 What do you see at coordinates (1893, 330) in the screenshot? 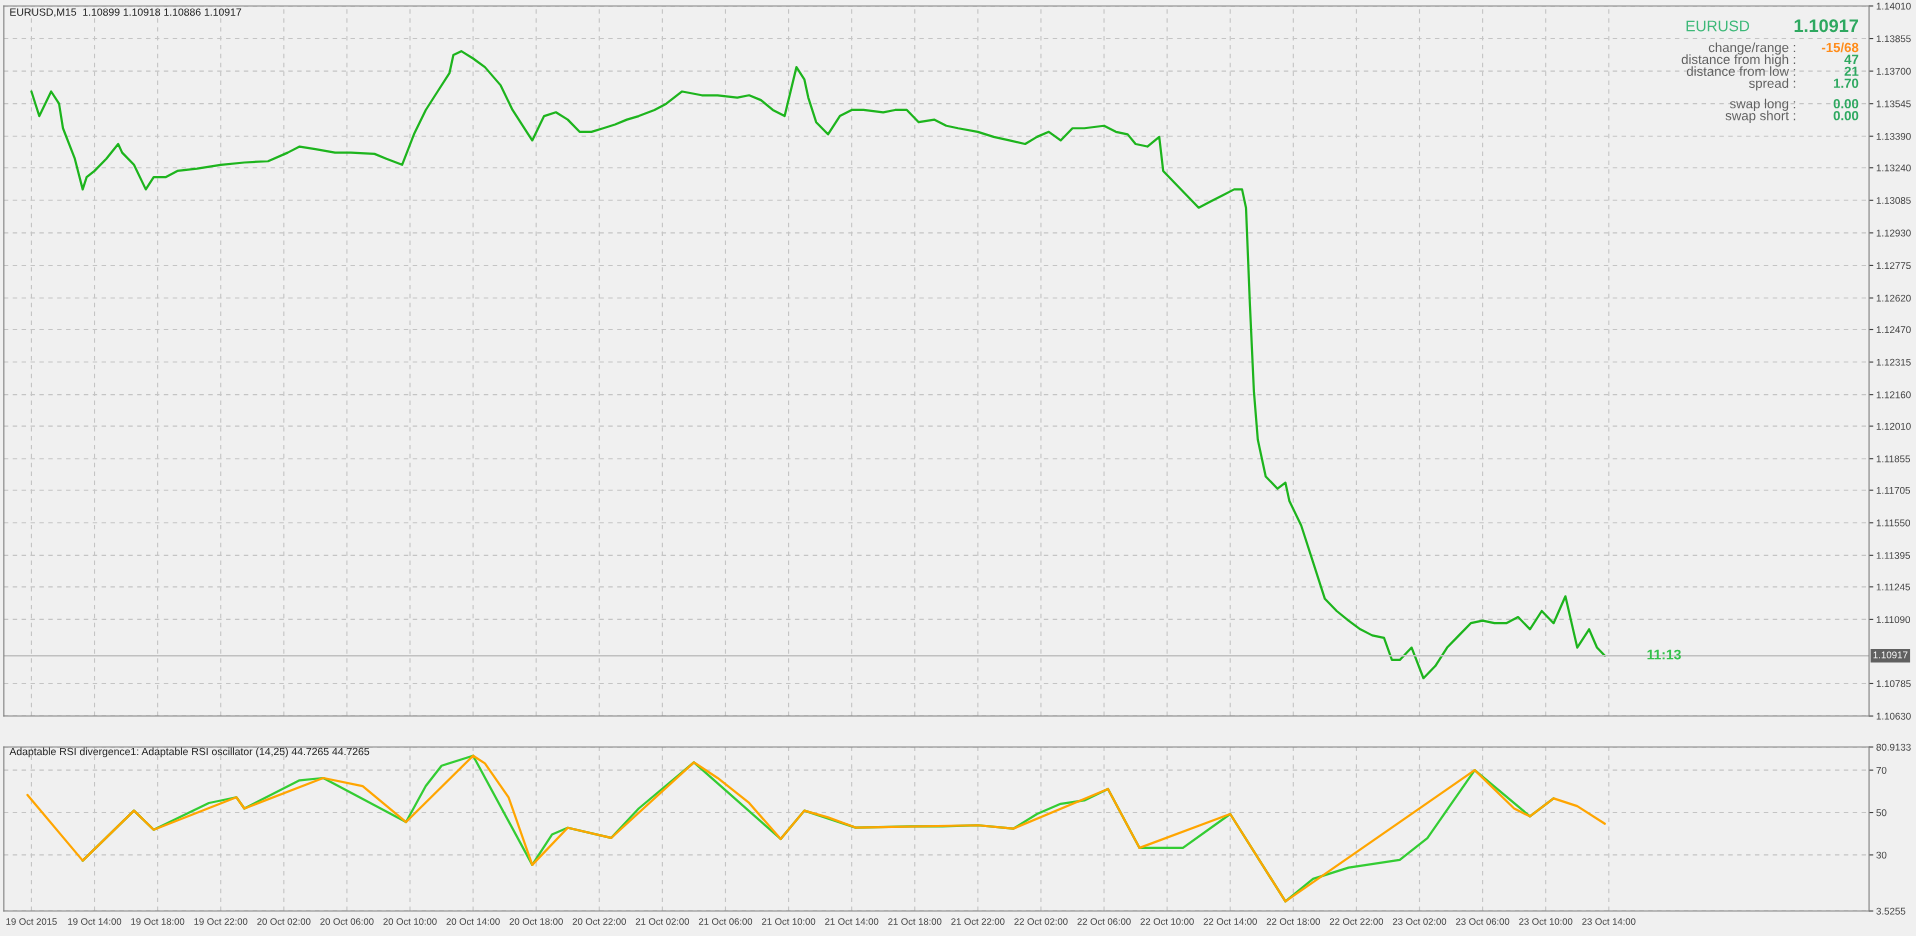
I see `y-tick-label: 1.12470` at bounding box center [1893, 330].